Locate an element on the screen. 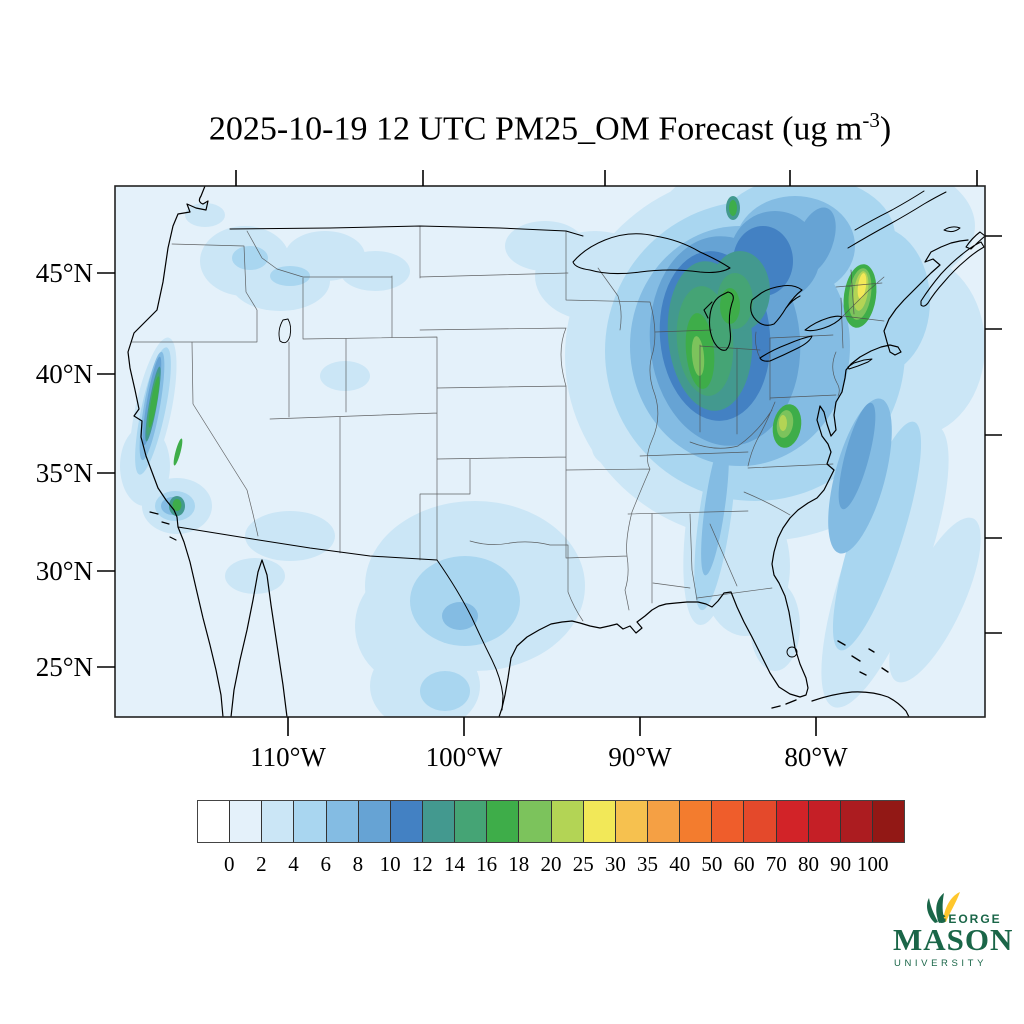  colorbar-tick-label: 10 is located at coordinates (390, 864).